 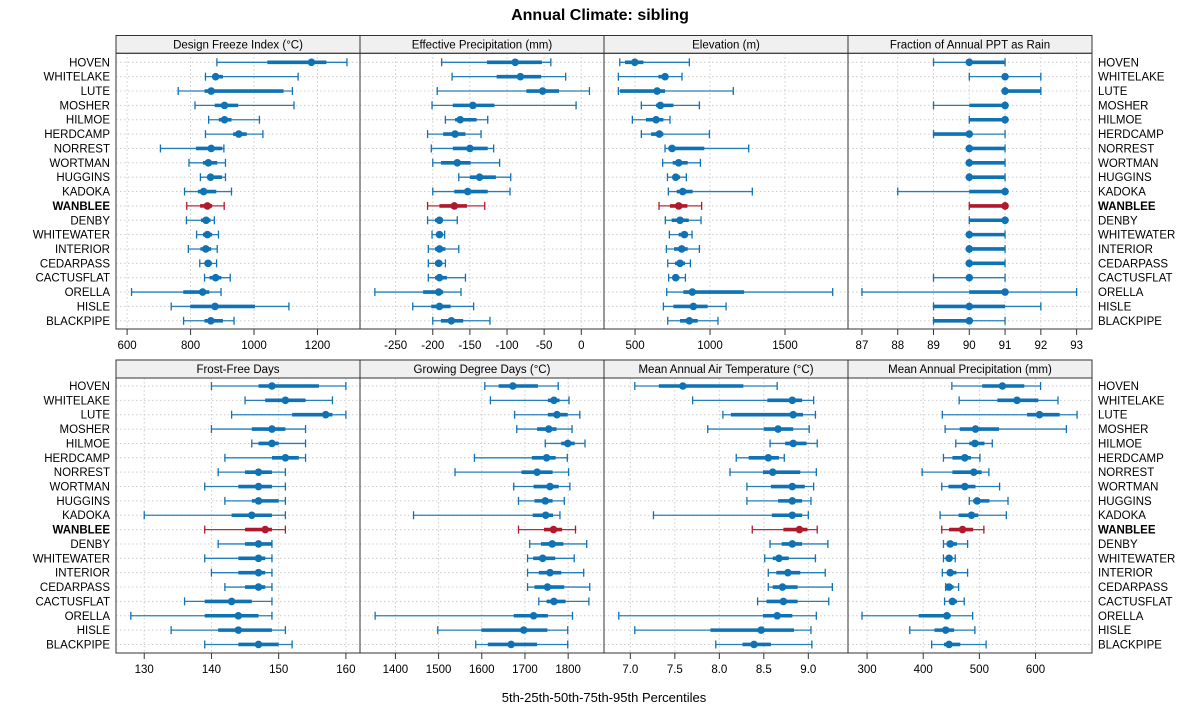 I want to click on x-tick-label: 1600, so click(x=482, y=670).